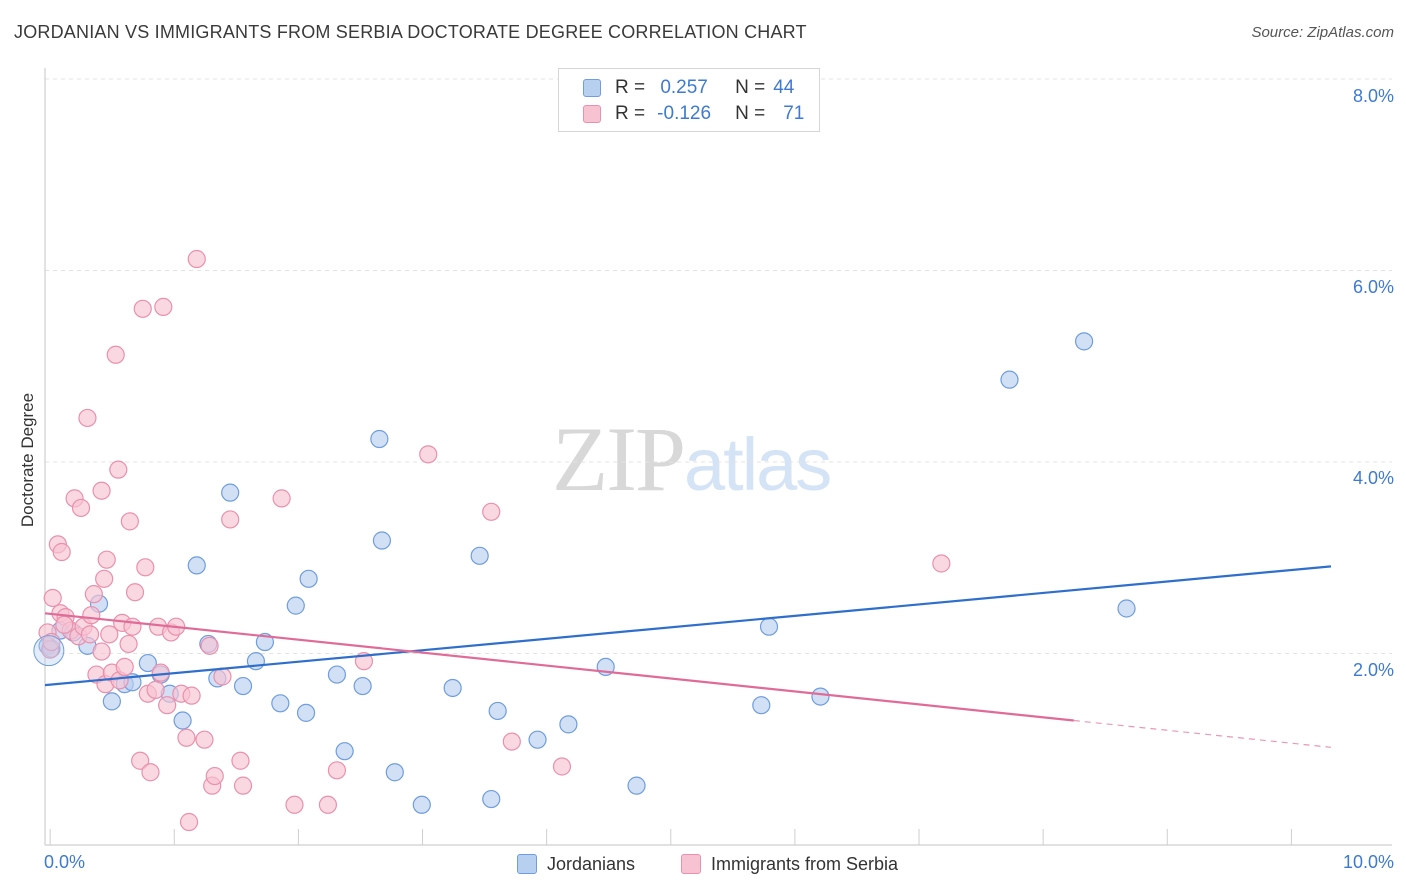  I want to click on y-tick-label-2: 2.0%, so click(1373, 670).